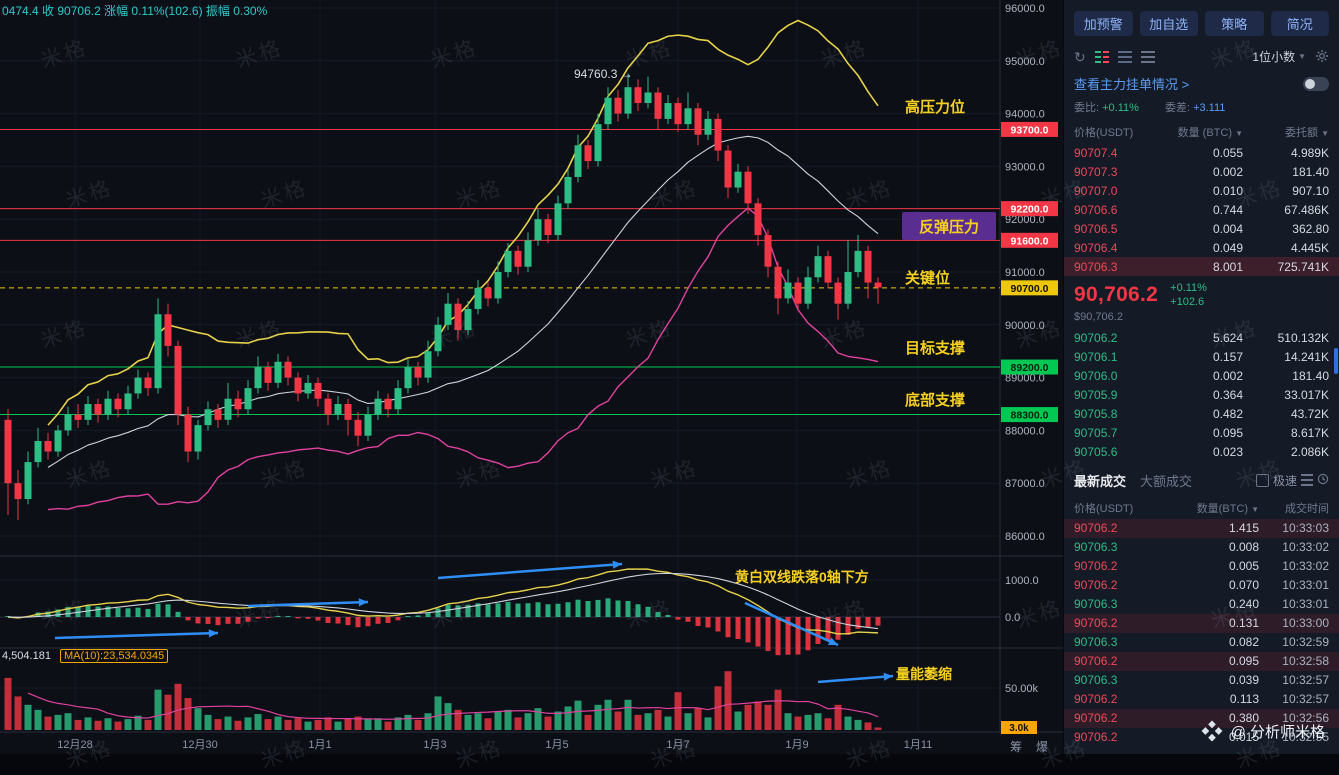 The width and height of the screenshot is (1339, 775). Describe the element at coordinates (1306, 209) in the screenshot. I see `amount-cell: 67.486K` at that location.